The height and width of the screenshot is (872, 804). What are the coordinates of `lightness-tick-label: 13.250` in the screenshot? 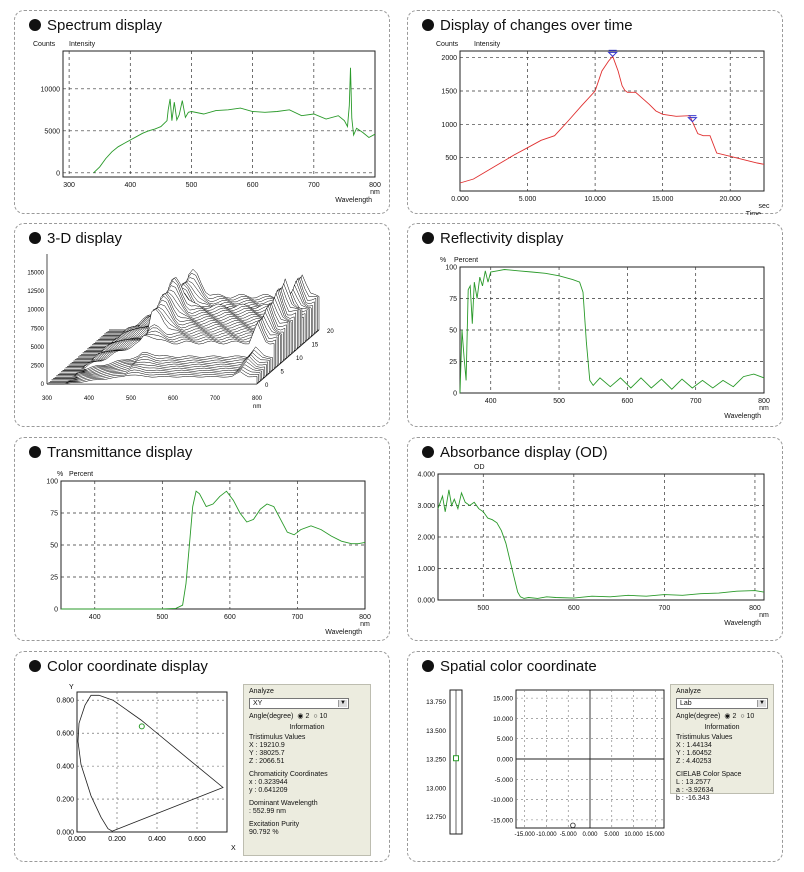 It's located at (436, 760).